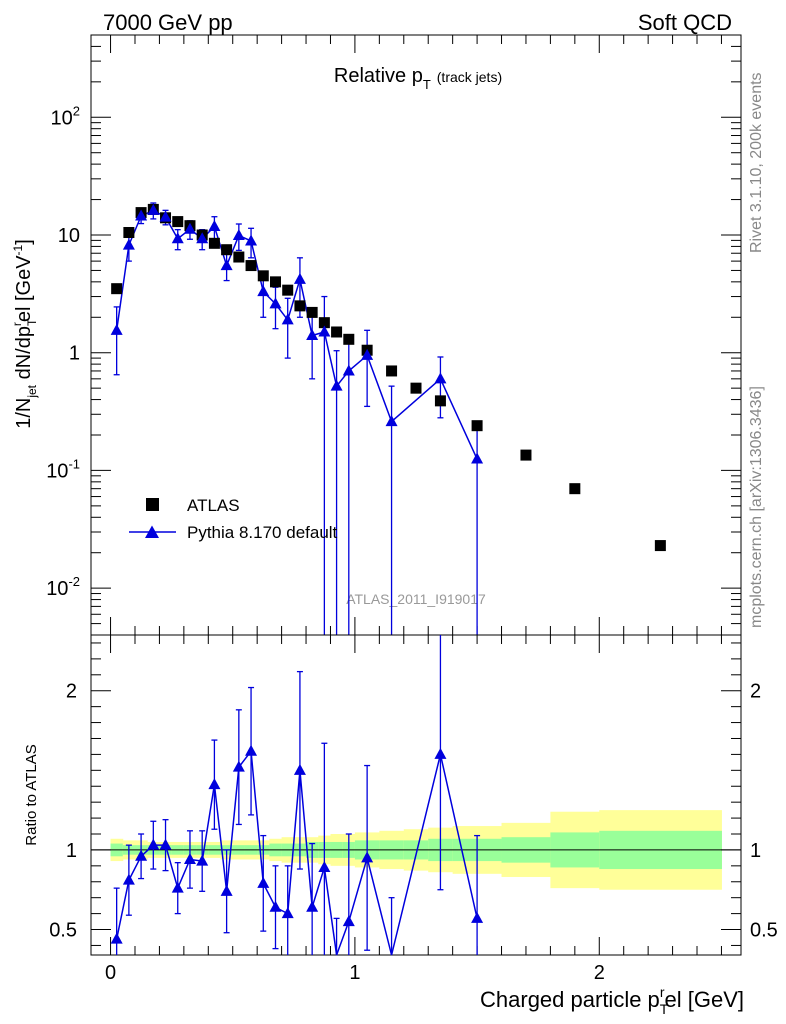 This screenshot has height=1024, width=786. I want to click on mc-series-line, so click(296, 334).